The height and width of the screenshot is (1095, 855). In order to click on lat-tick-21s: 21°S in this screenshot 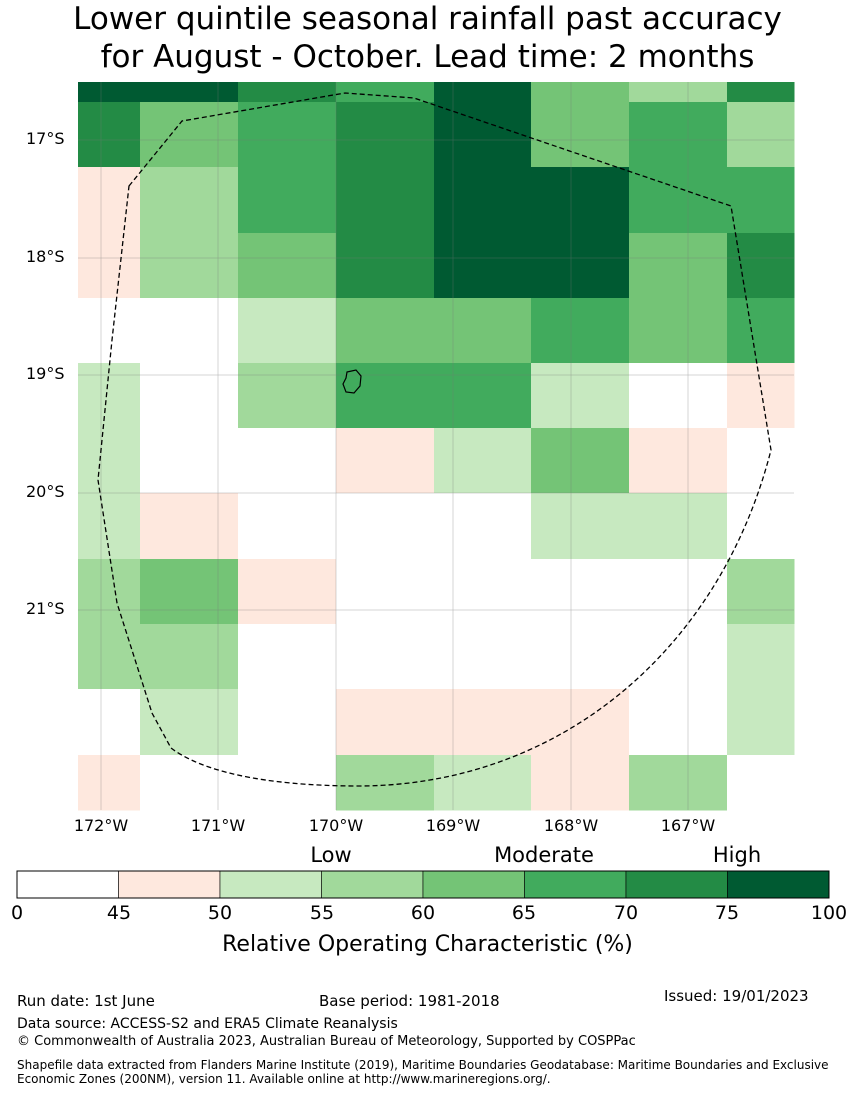, I will do `click(45, 608)`.